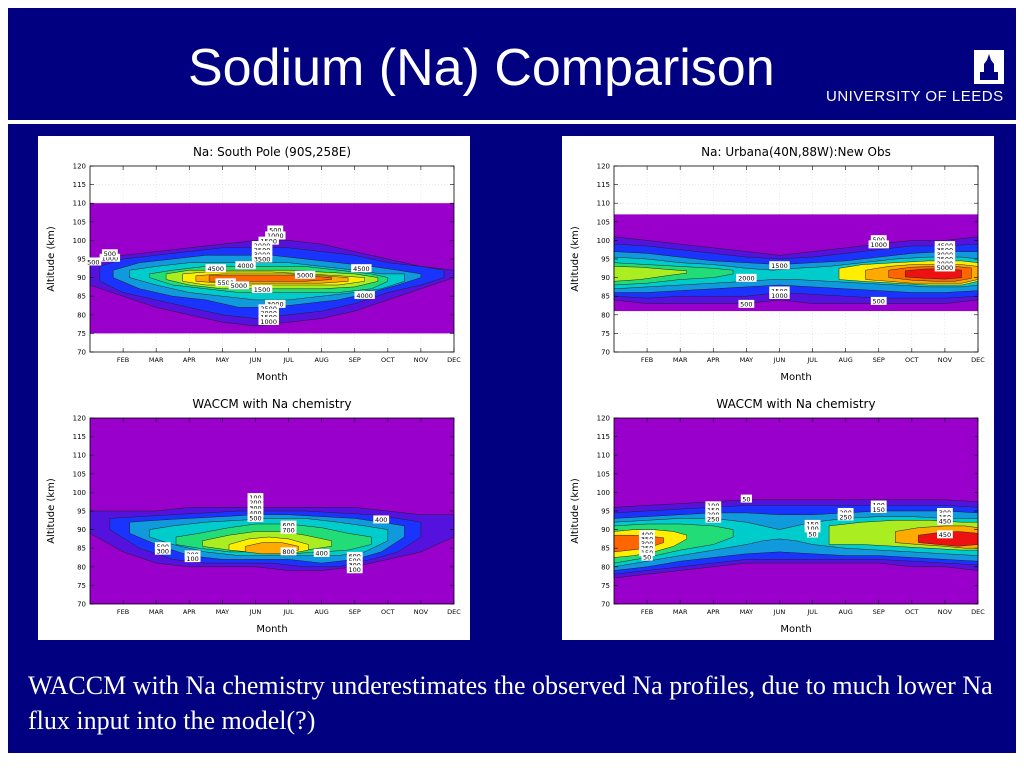 This screenshot has height=768, width=1024. What do you see at coordinates (81, 334) in the screenshot?
I see `y-tick-label: 75` at bounding box center [81, 334].